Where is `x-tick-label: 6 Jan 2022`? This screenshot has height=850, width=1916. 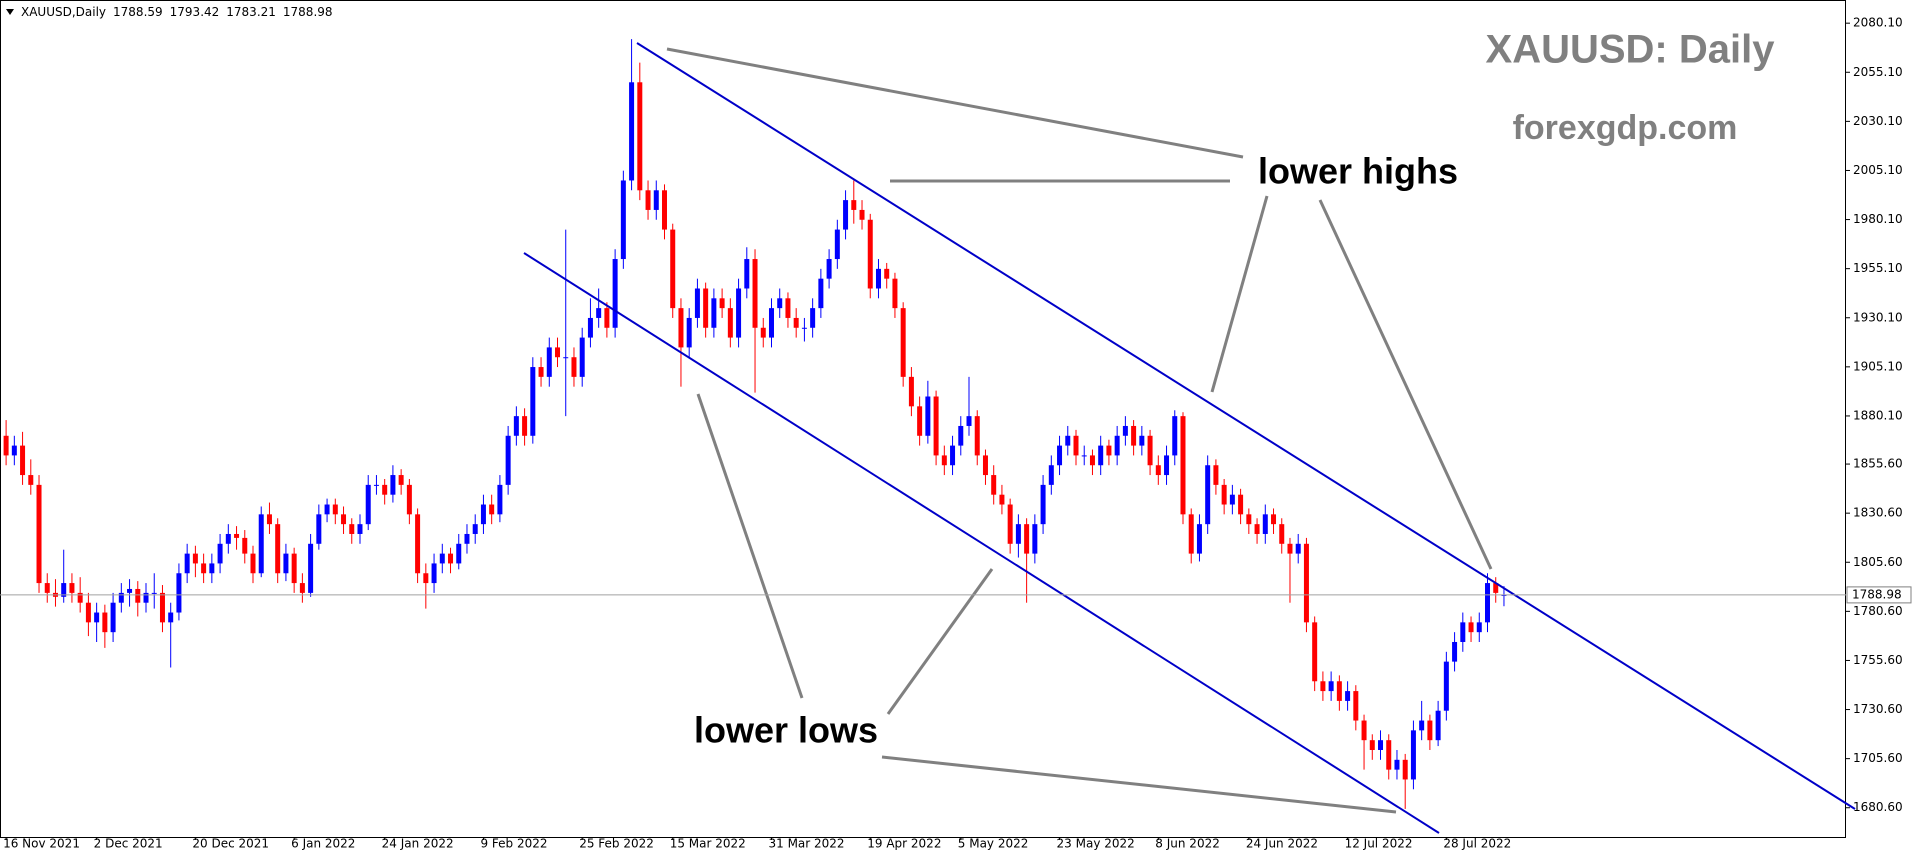
x-tick-label: 6 Jan 2022 is located at coordinates (323, 843).